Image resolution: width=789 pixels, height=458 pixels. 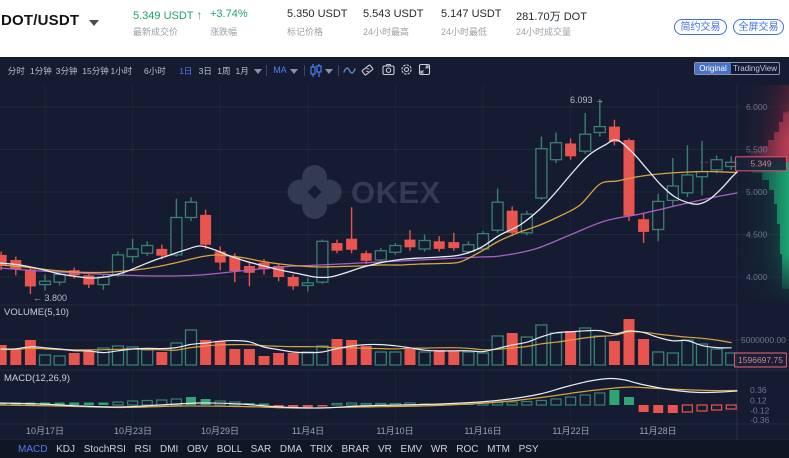 I want to click on svg-text: 11月4日, so click(x=308, y=431).